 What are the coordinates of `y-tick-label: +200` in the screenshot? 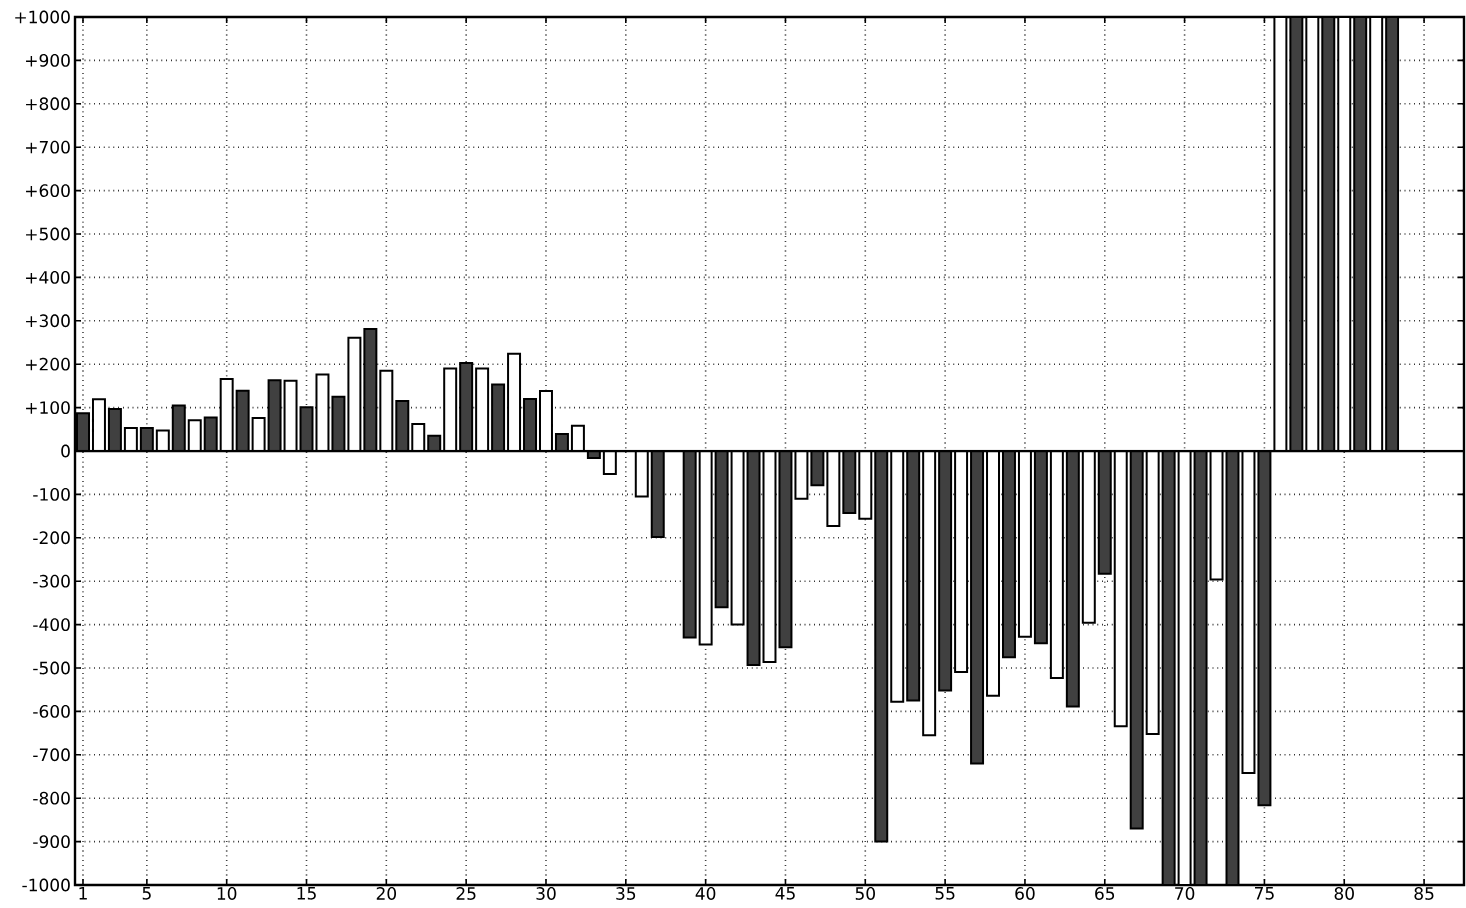 It's located at (48, 364).